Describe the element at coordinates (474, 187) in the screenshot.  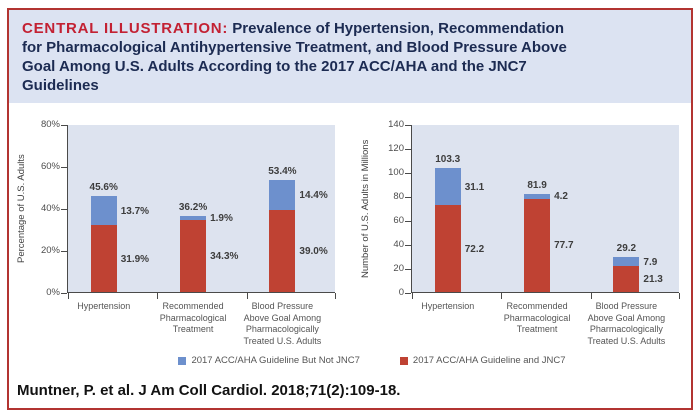
I see `bar-value-label-blue: 31.1` at that location.